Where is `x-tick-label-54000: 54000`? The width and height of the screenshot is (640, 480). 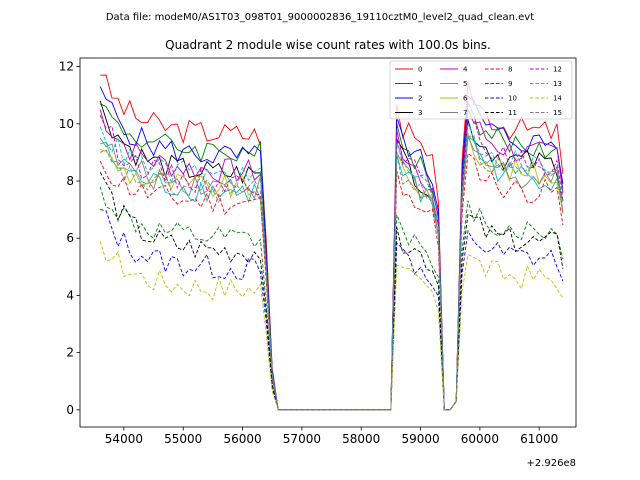 x-tick-label-54000: 54000 is located at coordinates (124, 439).